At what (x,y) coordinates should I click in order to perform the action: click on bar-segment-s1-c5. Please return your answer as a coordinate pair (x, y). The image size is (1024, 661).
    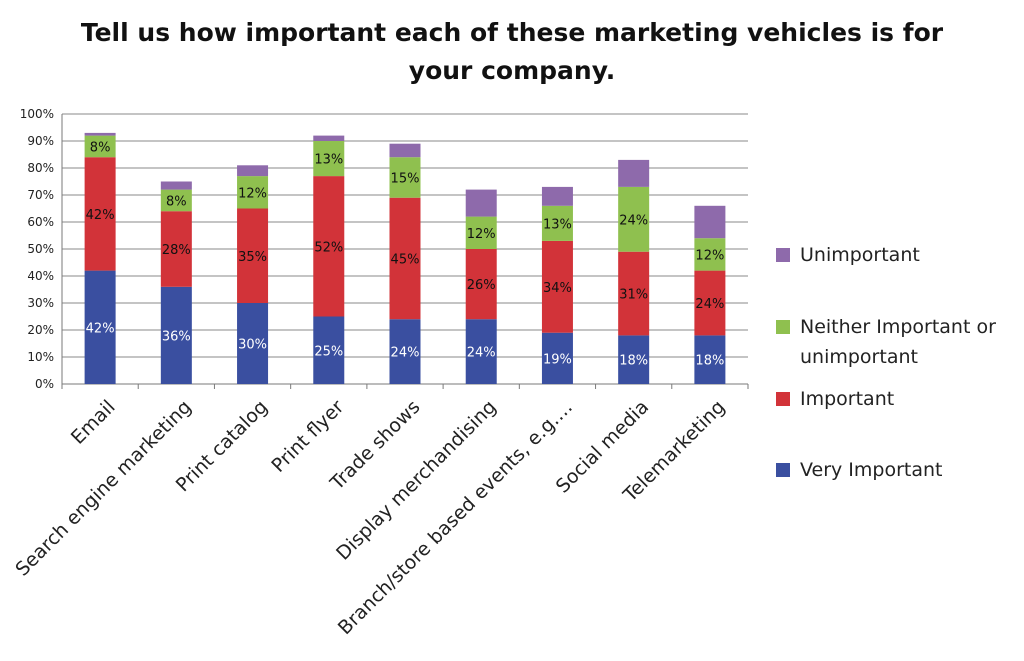
    Looking at the image, I should click on (481, 284).